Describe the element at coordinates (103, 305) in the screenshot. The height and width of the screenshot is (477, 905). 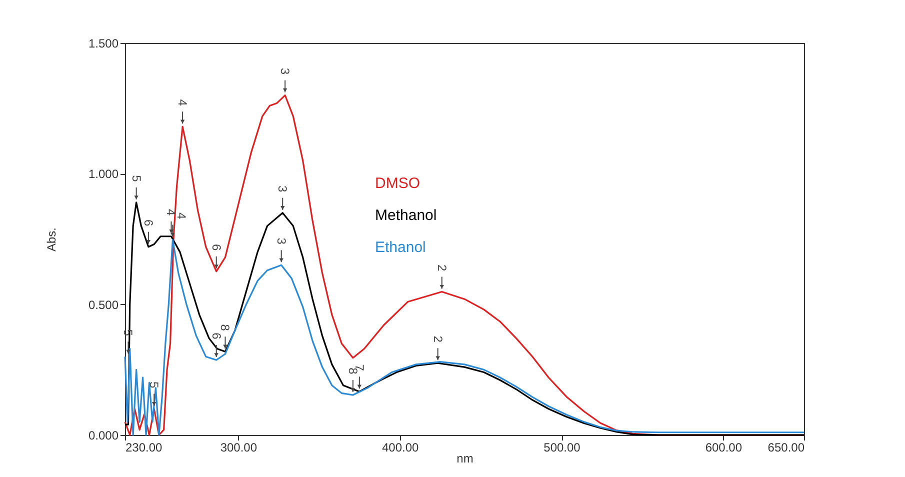
I see `y-tick-label: 0.500` at that location.